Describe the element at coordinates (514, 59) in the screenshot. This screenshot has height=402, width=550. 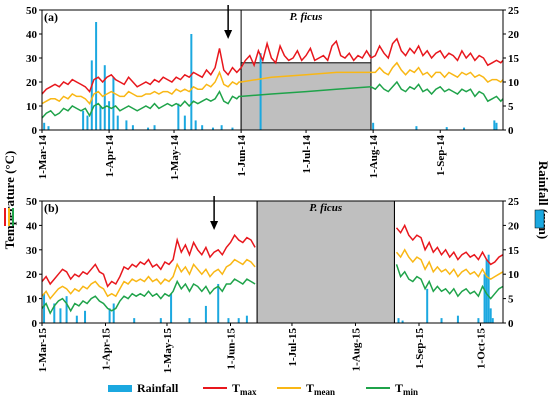
I see `y2-tick-label: 15` at that location.